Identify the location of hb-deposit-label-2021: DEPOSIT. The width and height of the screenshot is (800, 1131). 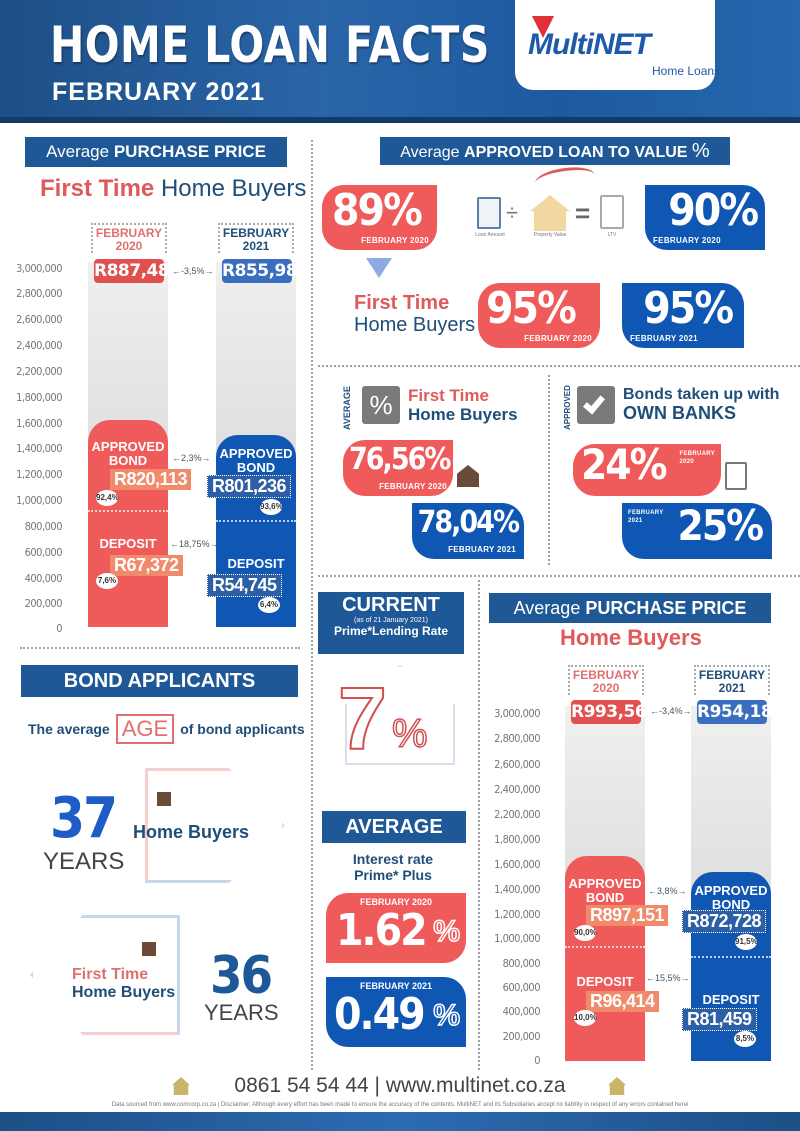
(731, 999).